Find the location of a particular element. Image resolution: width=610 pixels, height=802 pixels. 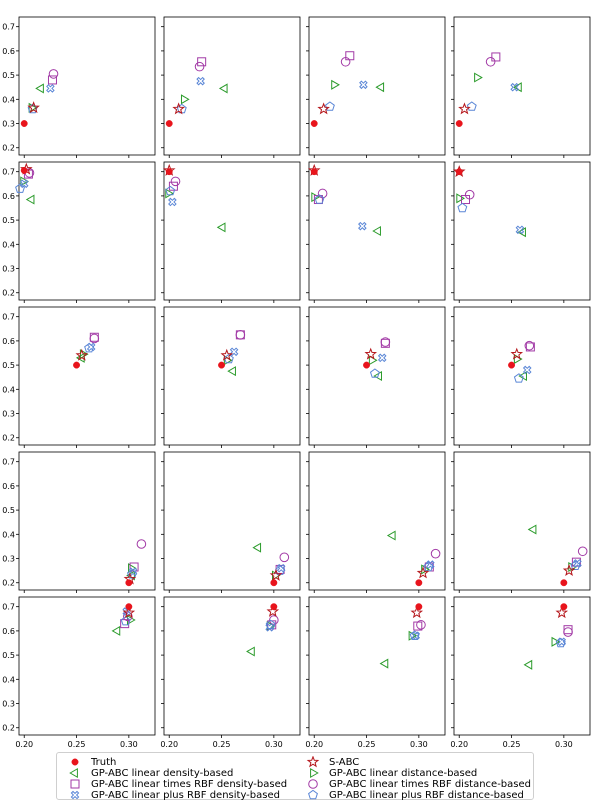

legend-item: Truth is located at coordinates (90, 762).